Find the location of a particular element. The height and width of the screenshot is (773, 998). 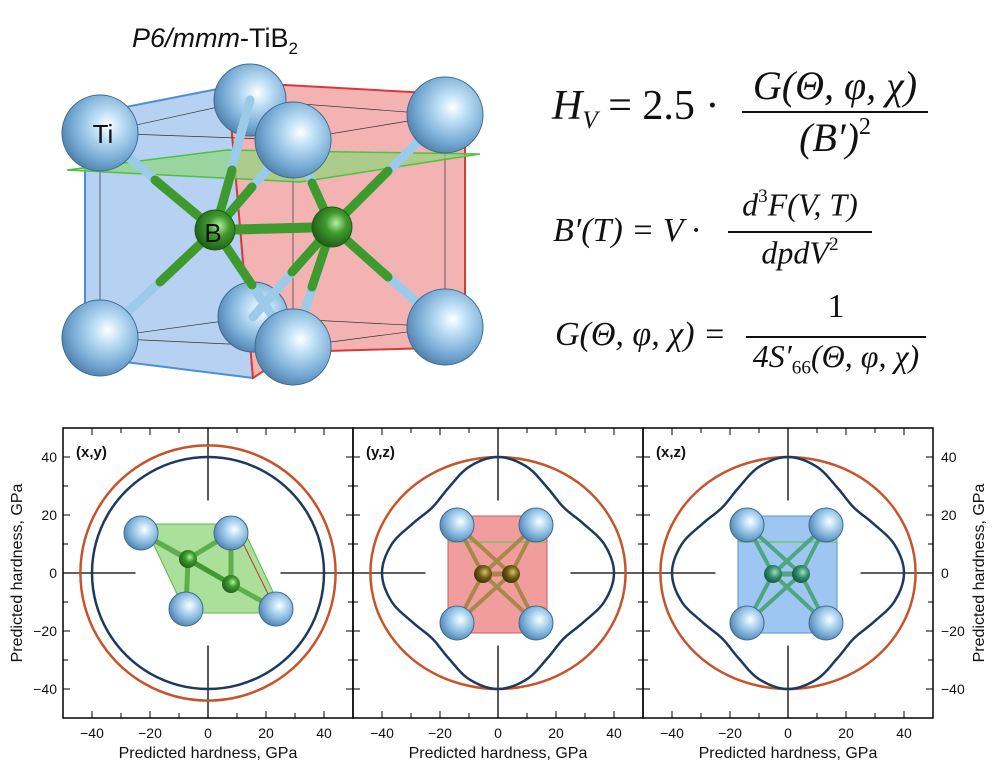

panel-label: (x,y) is located at coordinates (91, 452).